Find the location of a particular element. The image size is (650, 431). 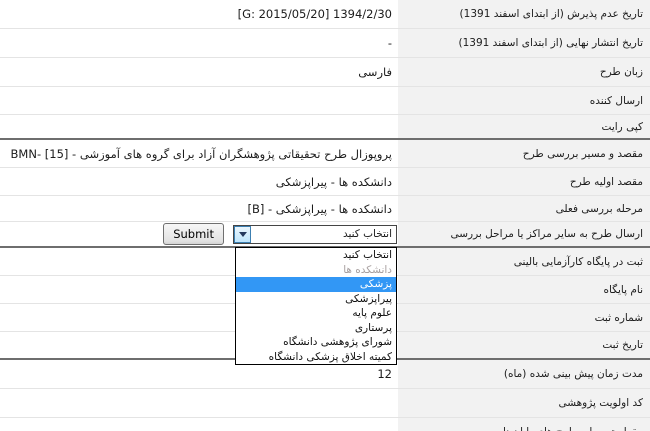

dropdown-option: انتخاب کنید is located at coordinates (367, 255).